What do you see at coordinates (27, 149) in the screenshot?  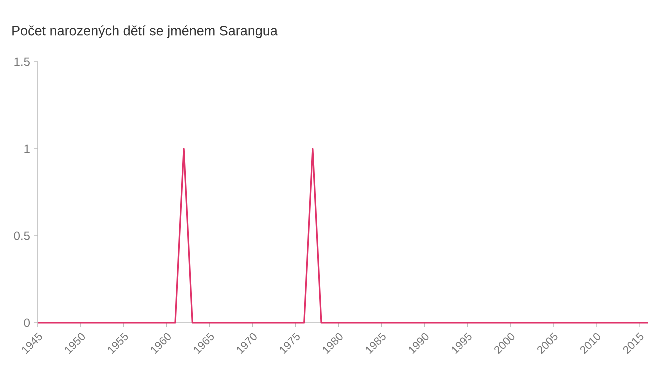 I see `y-tick-label: 1` at bounding box center [27, 149].